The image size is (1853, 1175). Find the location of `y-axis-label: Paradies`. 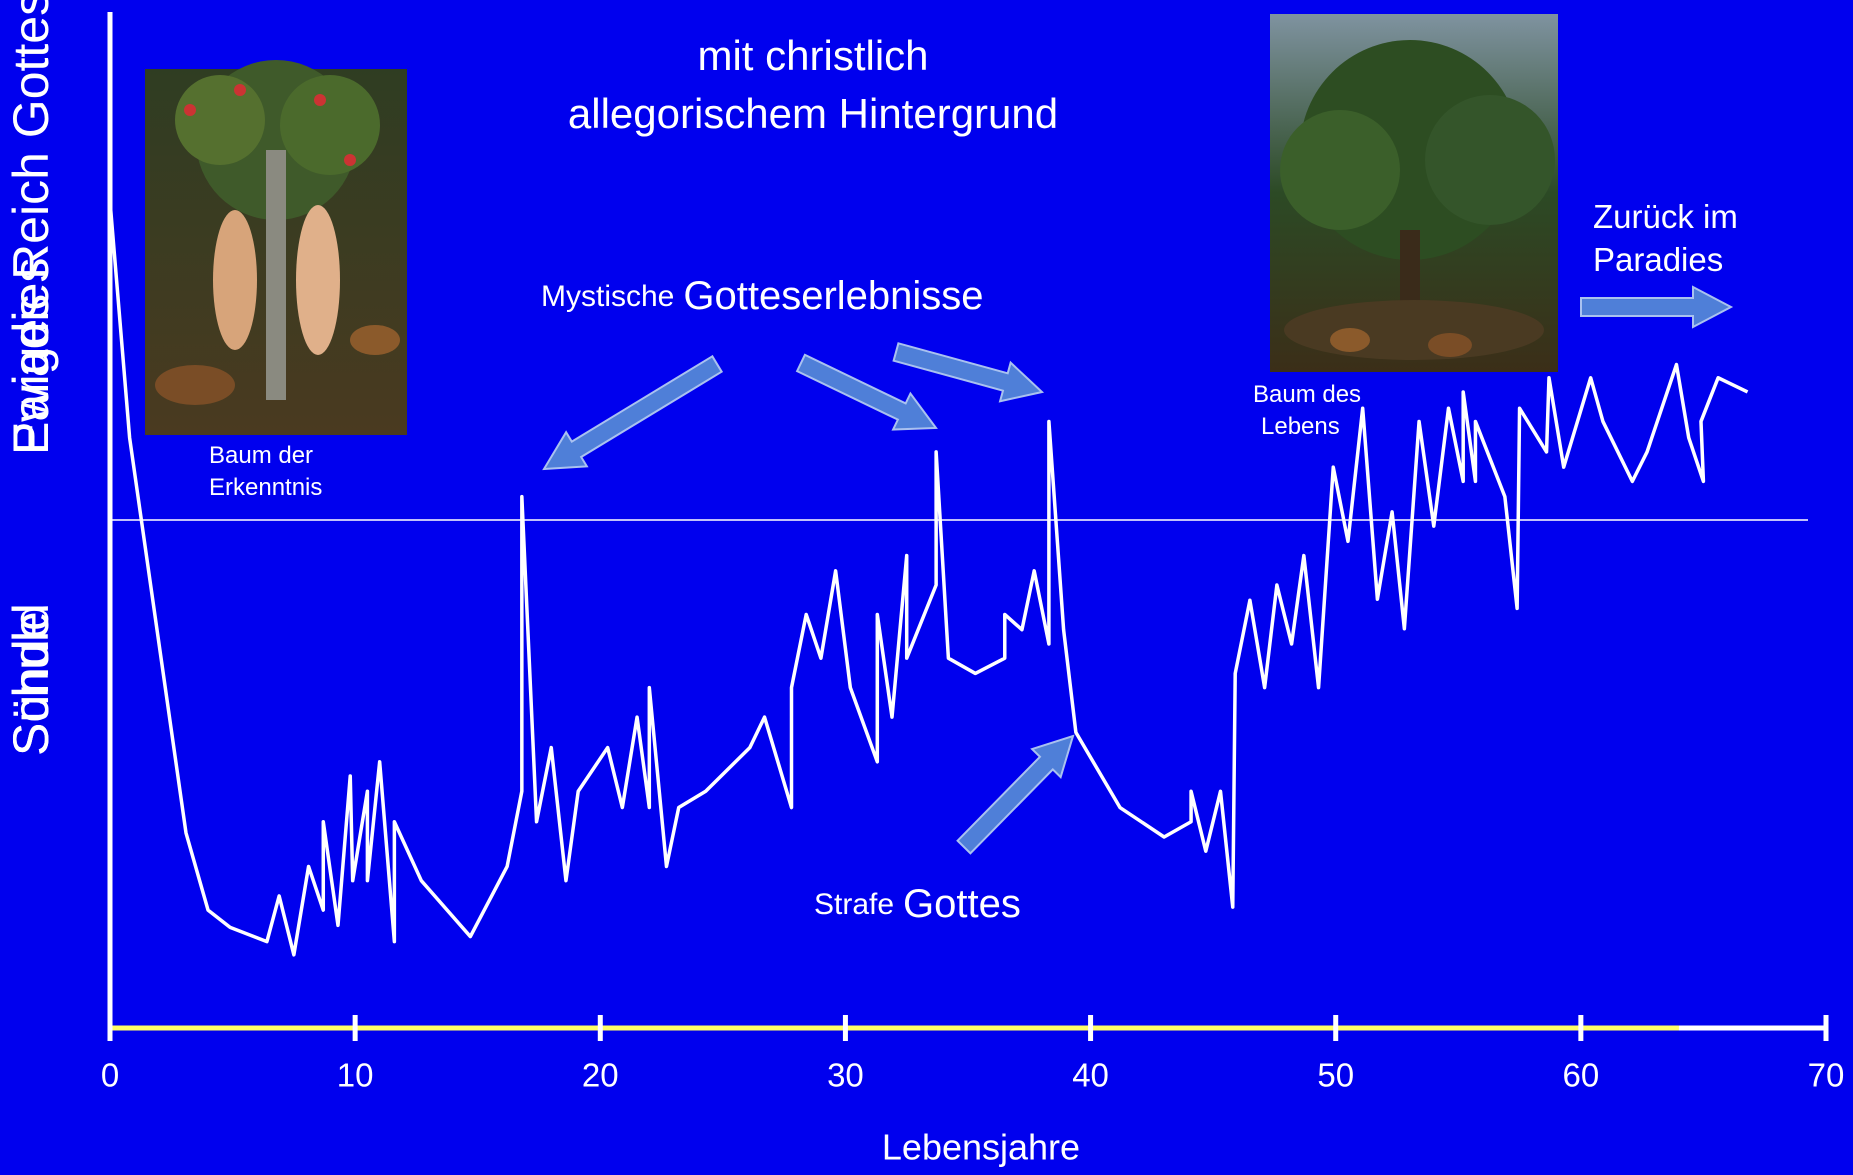

y-axis-label: Paradies is located at coordinates (31, 356).